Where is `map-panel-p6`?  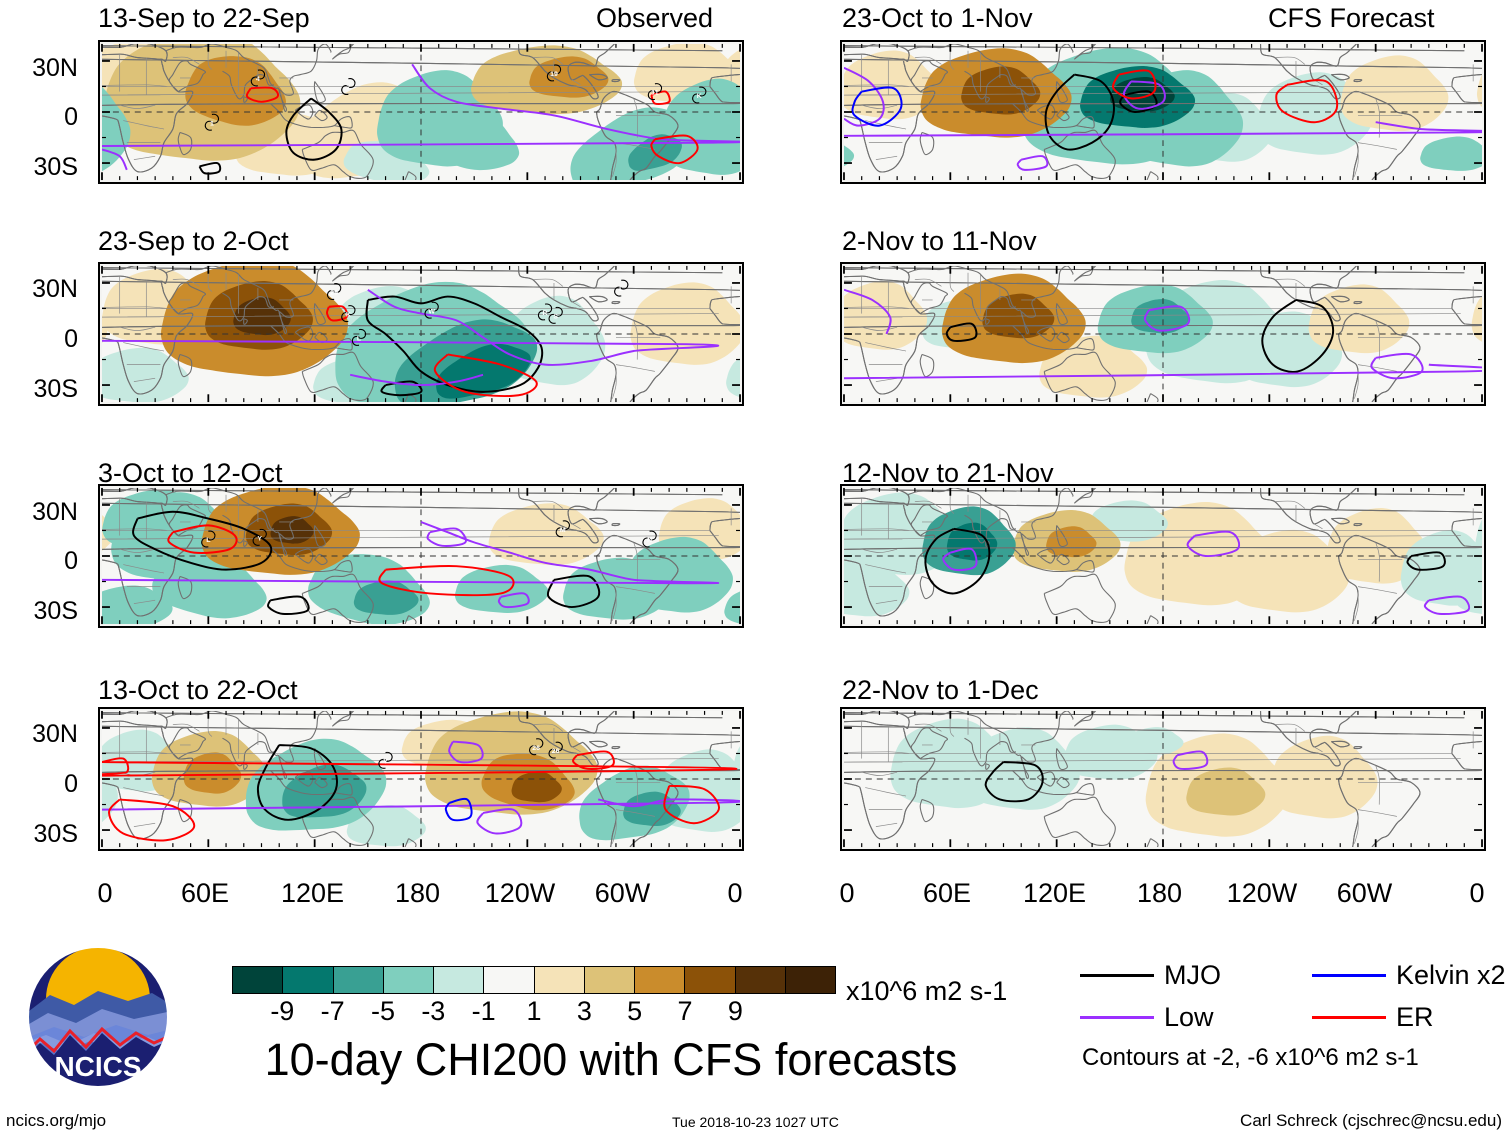 map-panel-p6 is located at coordinates (1163, 334).